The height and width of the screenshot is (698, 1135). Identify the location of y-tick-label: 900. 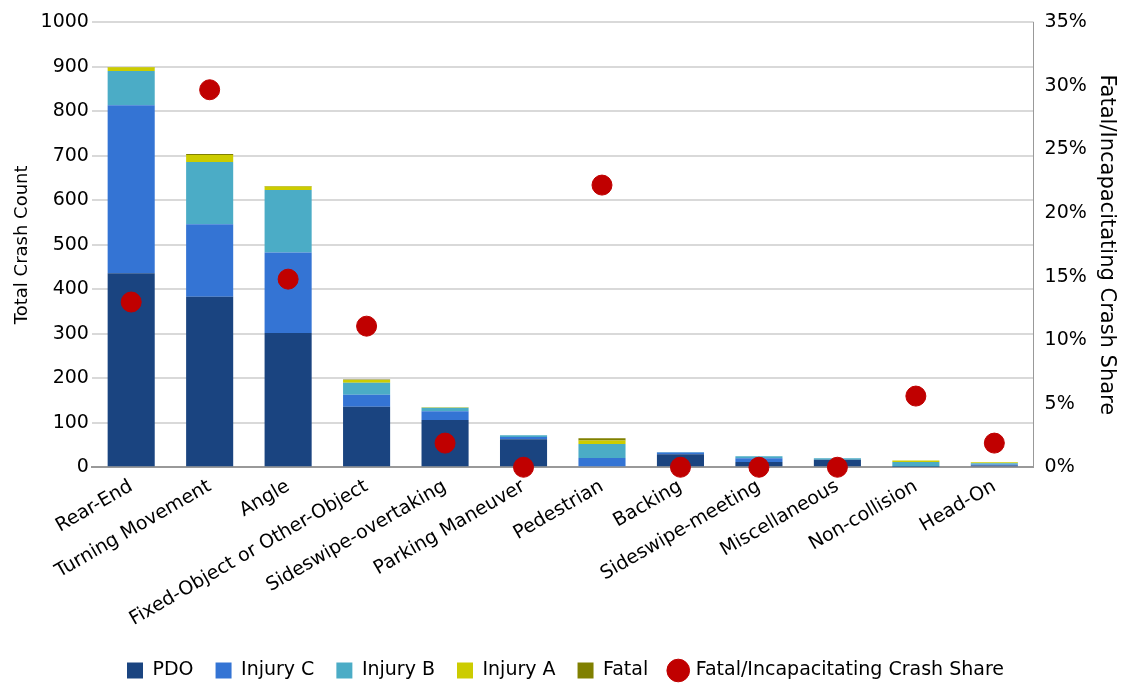
(70, 64).